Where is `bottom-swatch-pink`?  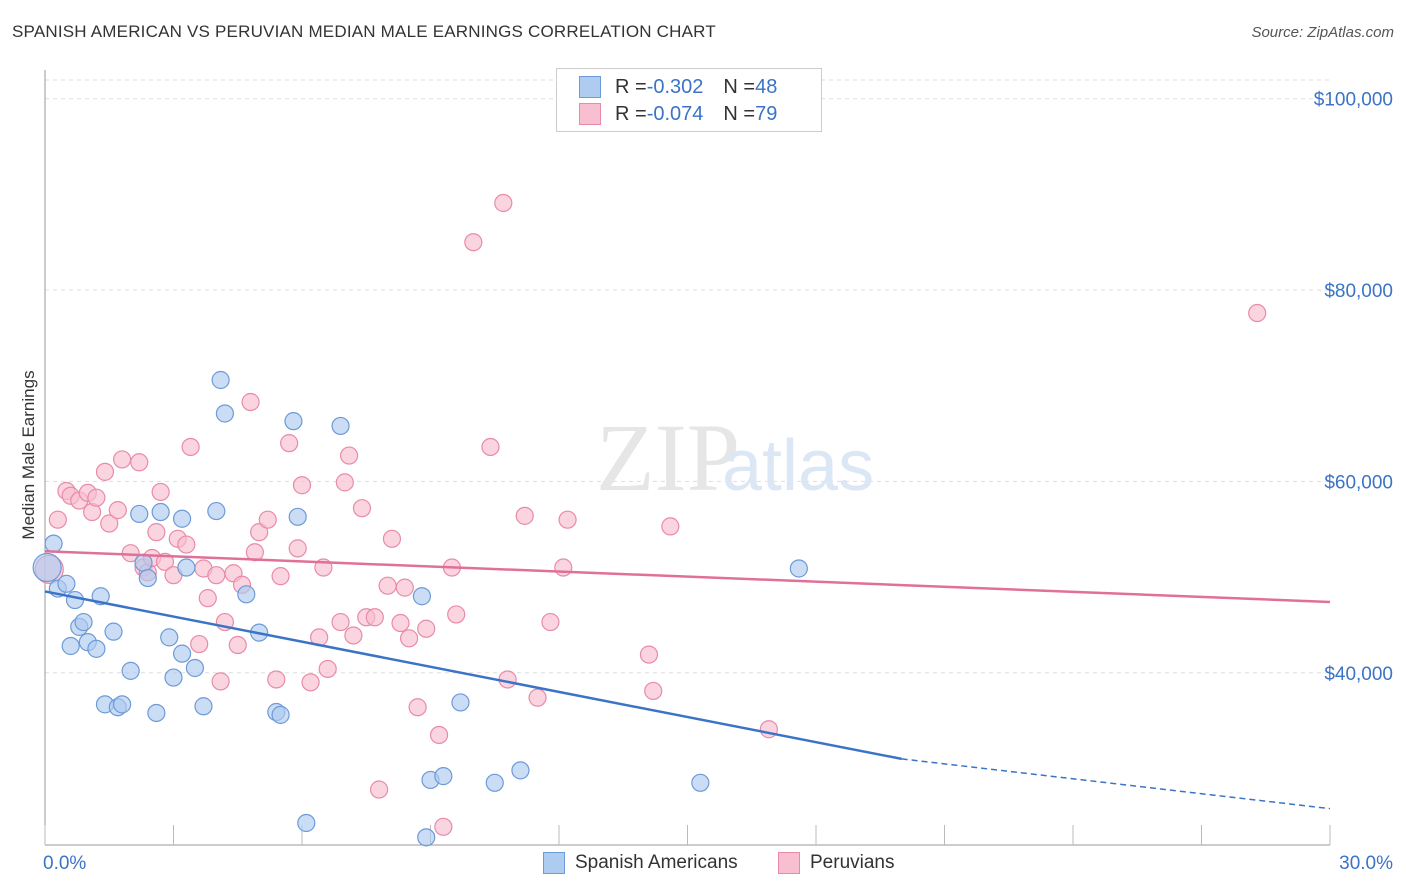 bottom-swatch-pink is located at coordinates (789, 863).